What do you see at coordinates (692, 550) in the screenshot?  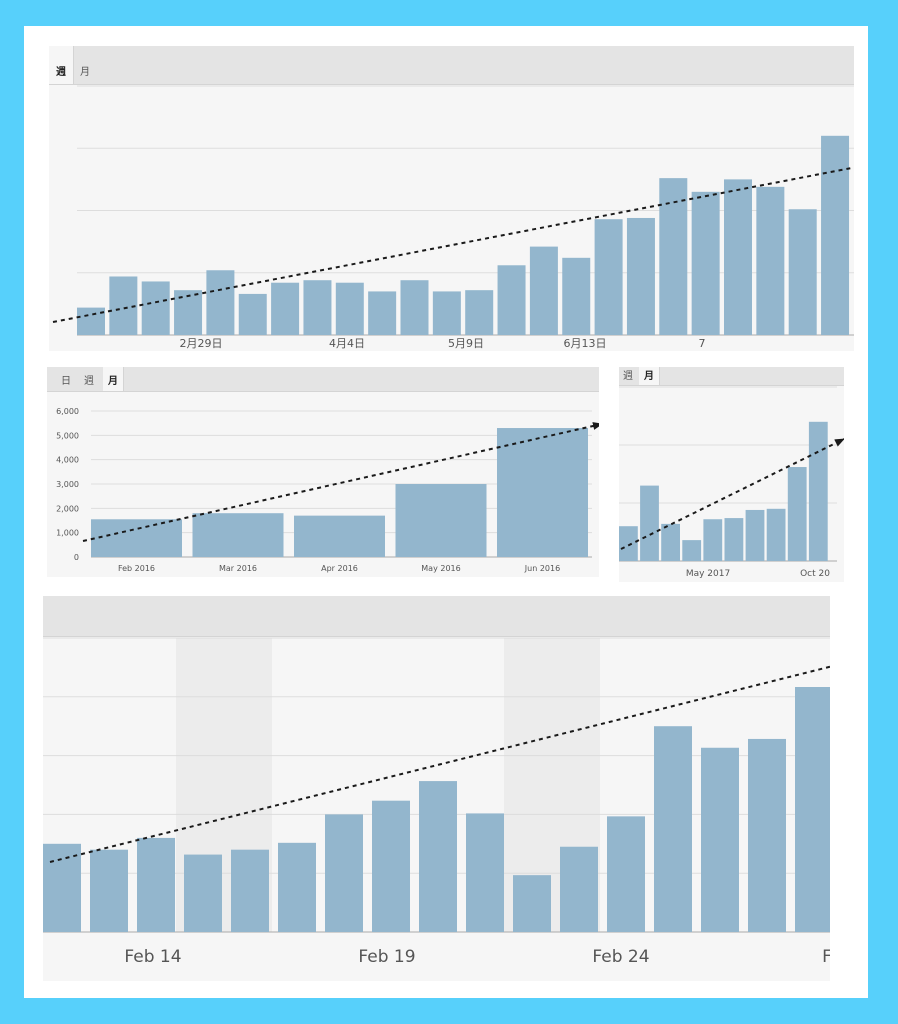 I see `bar-m4` at bounding box center [692, 550].